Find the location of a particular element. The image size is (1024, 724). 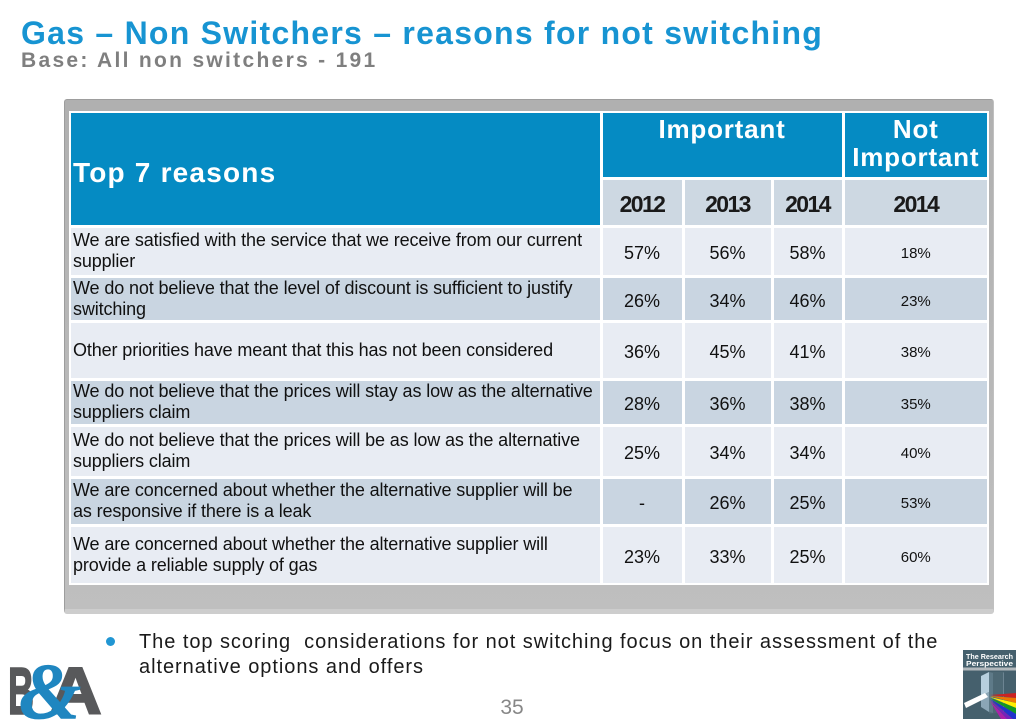

svg-text: Perspective is located at coordinates (989, 664).